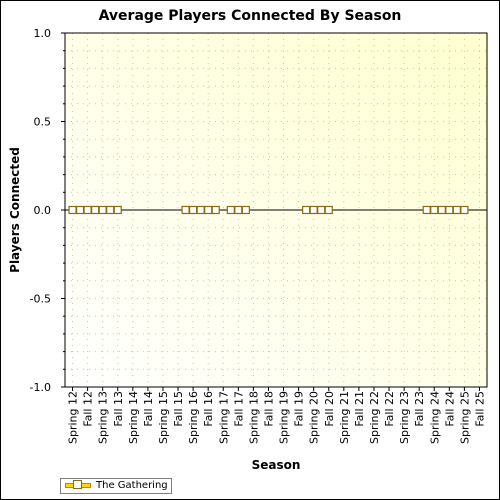  Describe the element at coordinates (449, 409) in the screenshot. I see `x-tick-label: Fall 24` at that location.